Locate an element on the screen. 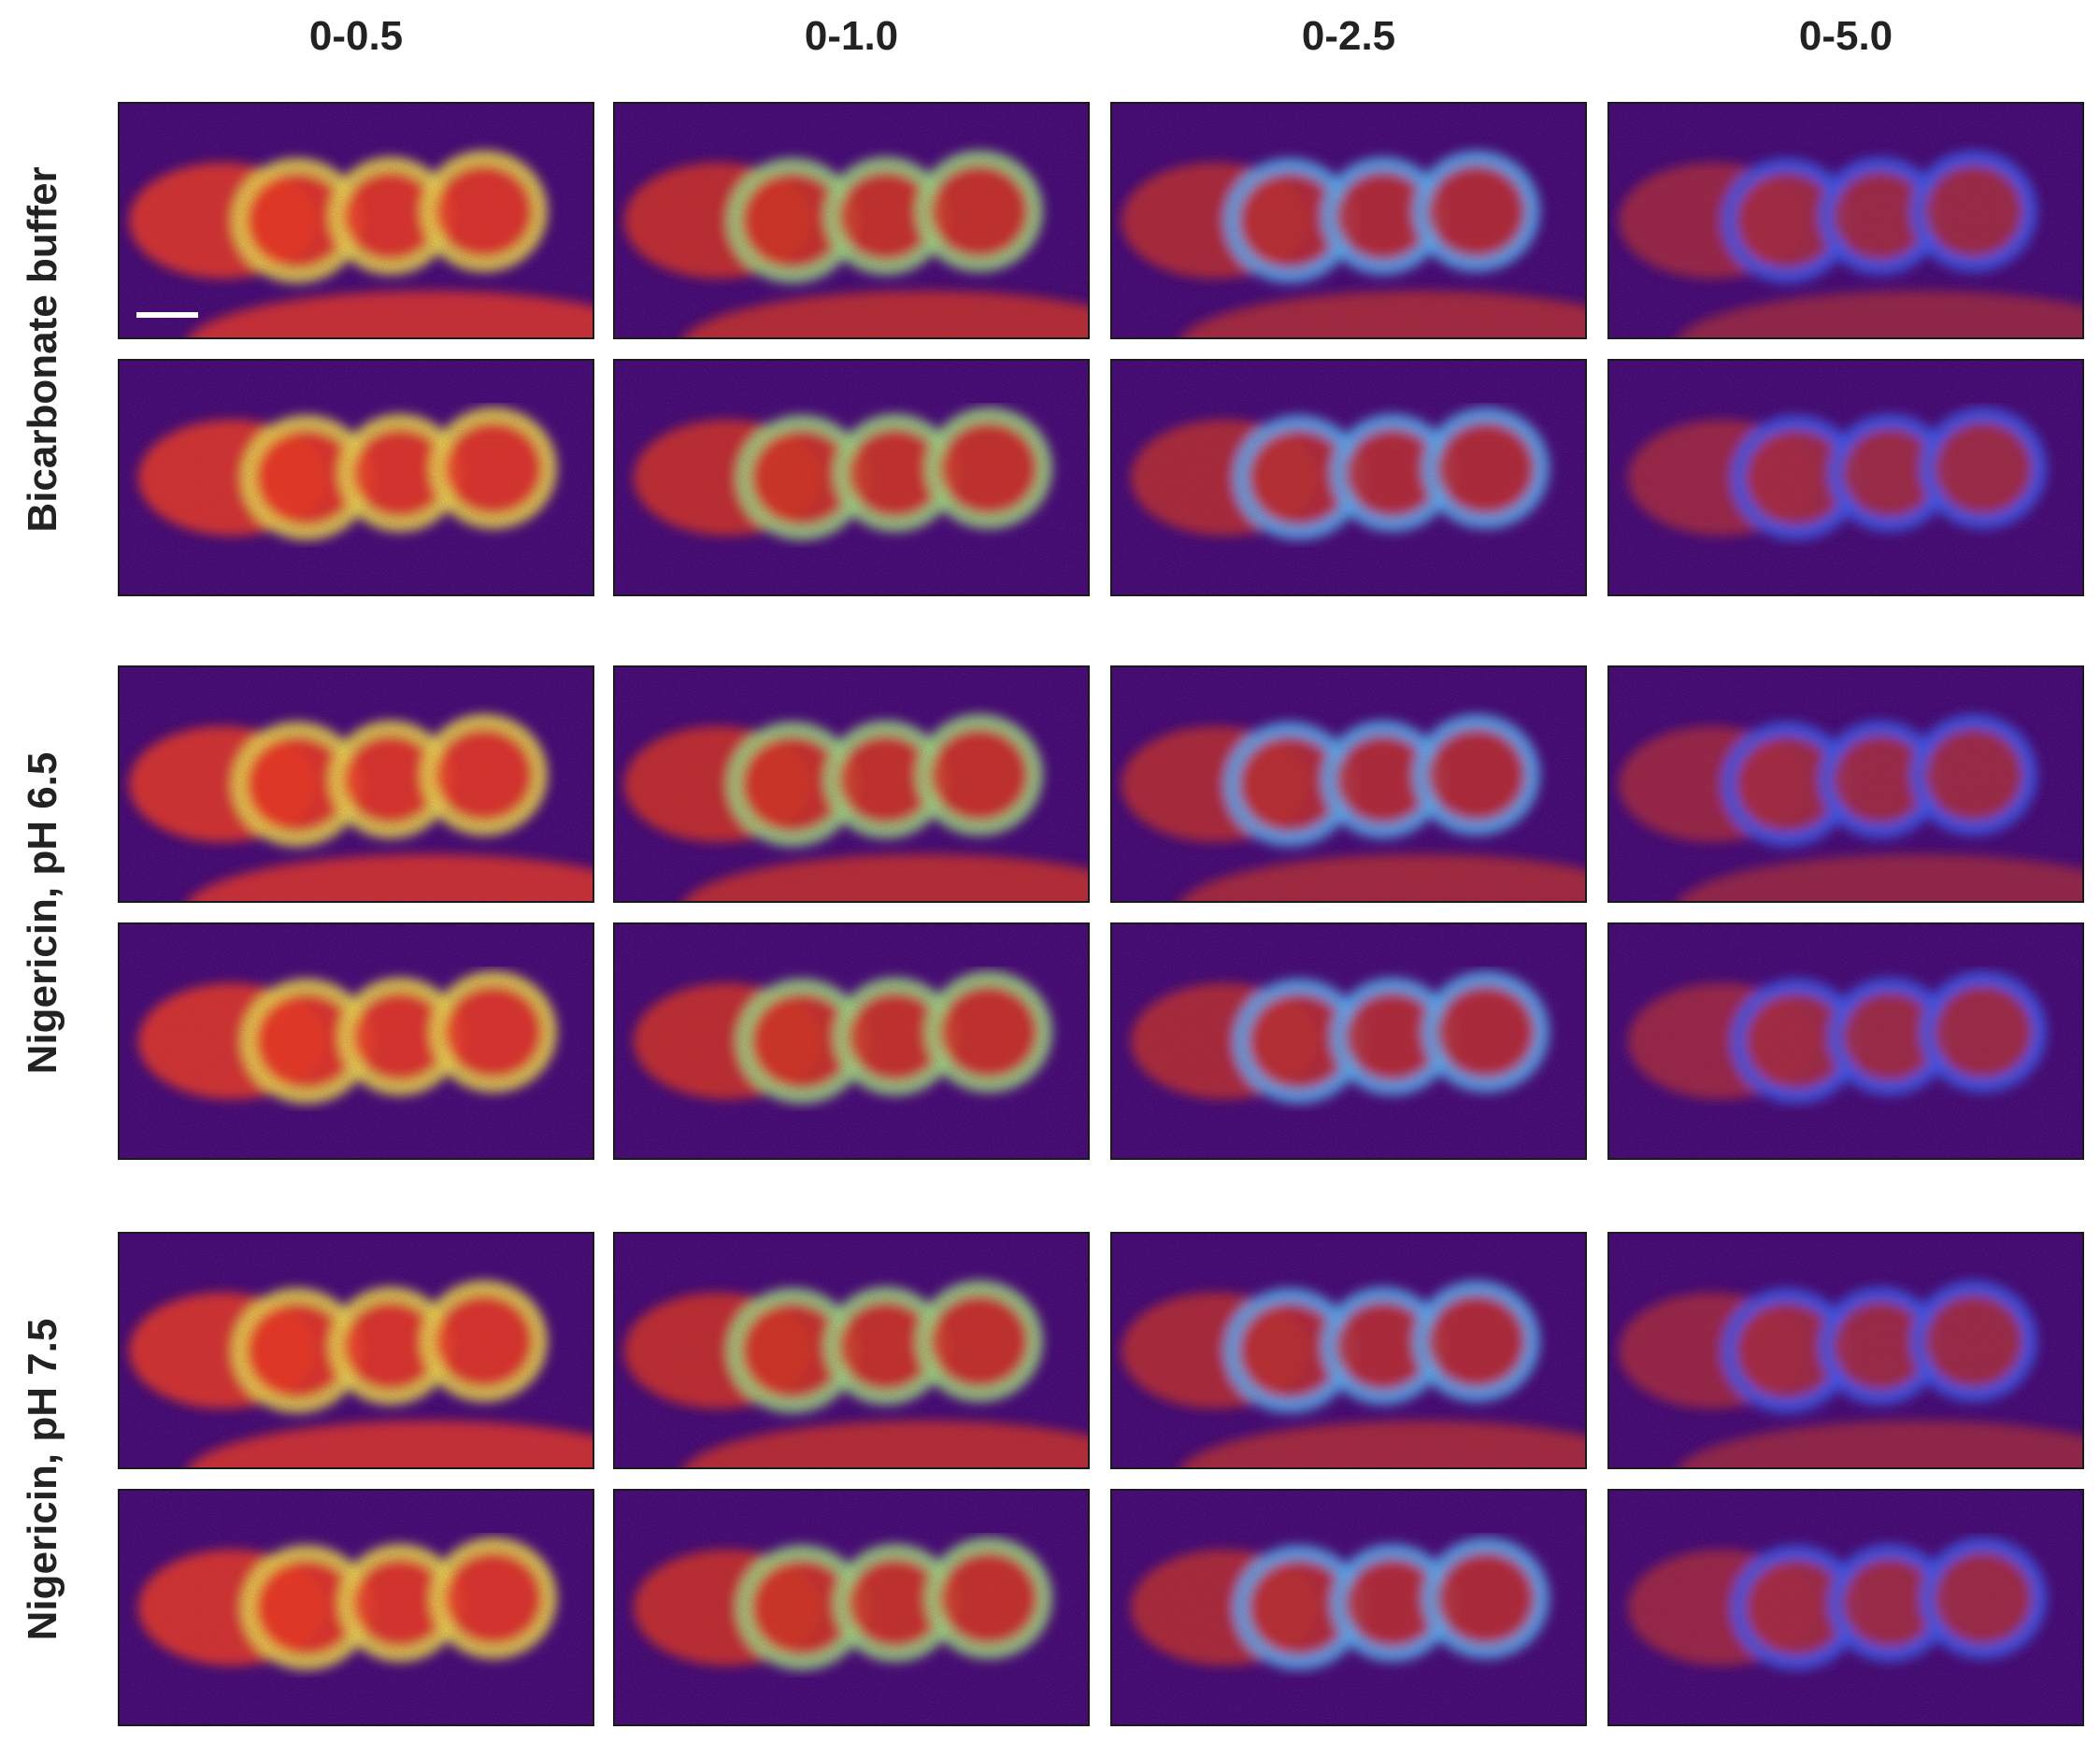 The height and width of the screenshot is (1744, 2100). column-header: 0-0.5 is located at coordinates (356, 36).